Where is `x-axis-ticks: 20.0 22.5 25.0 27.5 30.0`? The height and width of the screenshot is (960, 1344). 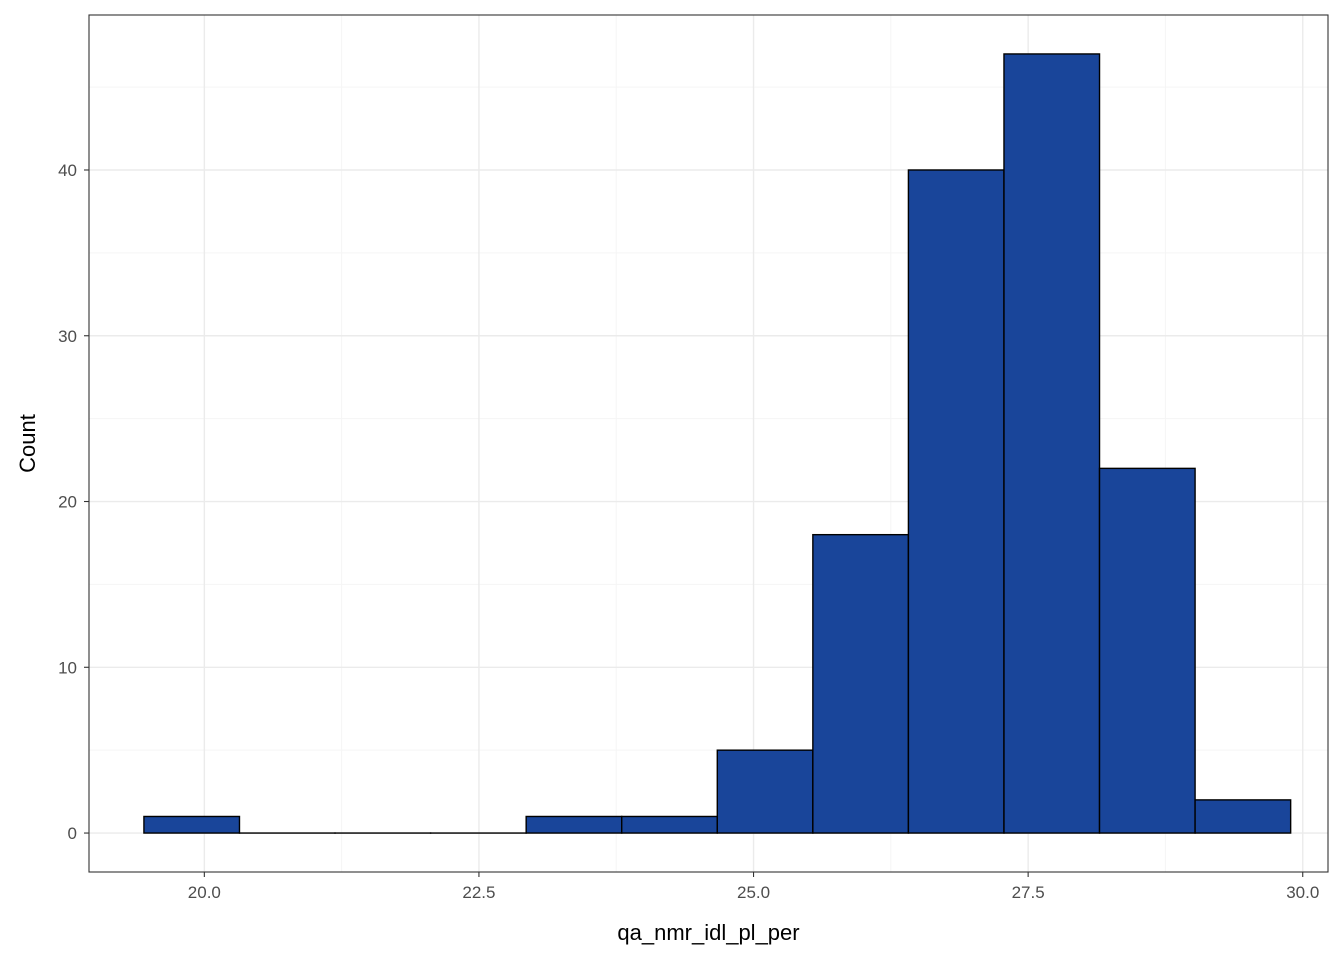
x-axis-ticks: 20.0 22.5 25.0 27.5 30.0 is located at coordinates (753, 887).